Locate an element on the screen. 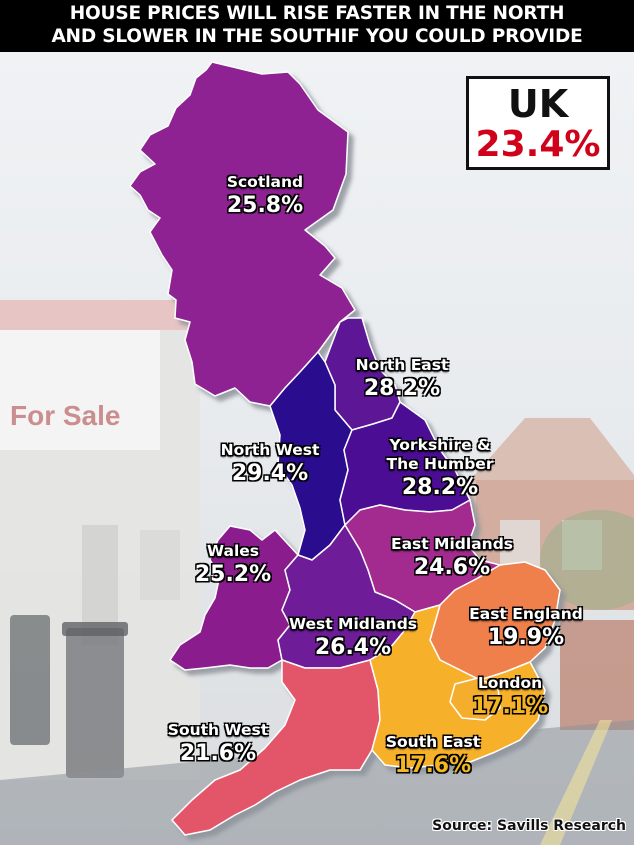 The height and width of the screenshot is (845, 634). for-sale-sign-text: For Sale is located at coordinates (65, 415).